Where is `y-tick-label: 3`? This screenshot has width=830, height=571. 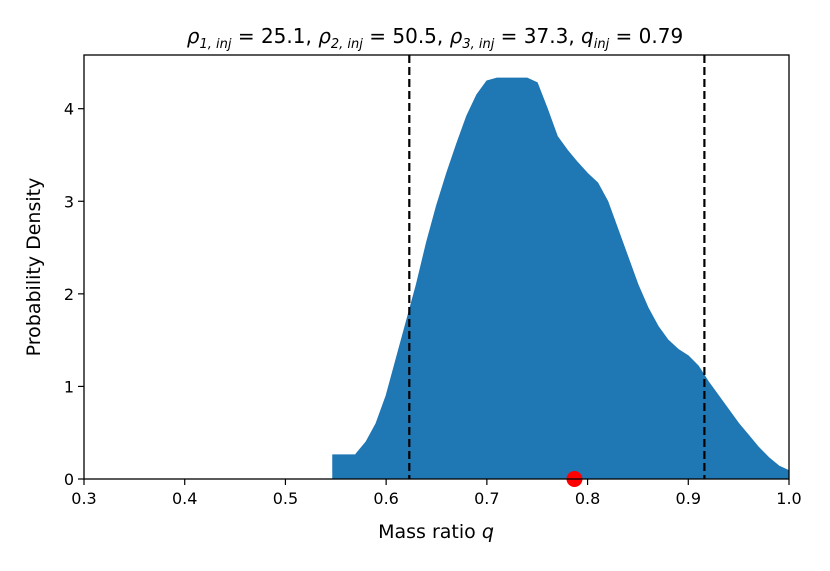
y-tick-label: 3 is located at coordinates (69, 201).